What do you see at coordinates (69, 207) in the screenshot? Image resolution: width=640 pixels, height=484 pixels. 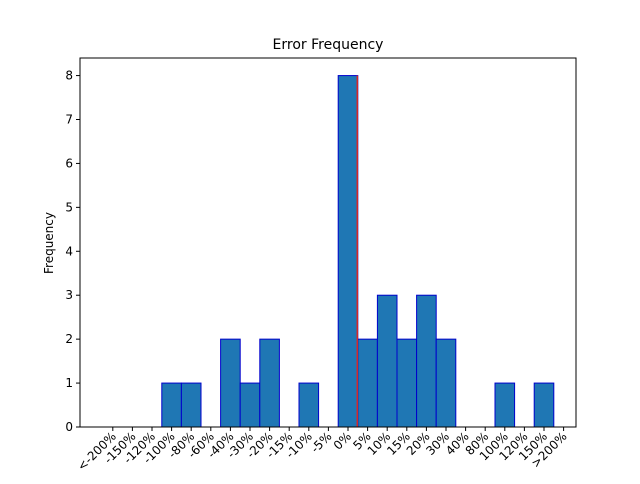 I see `y-tick-label: 5` at bounding box center [69, 207].